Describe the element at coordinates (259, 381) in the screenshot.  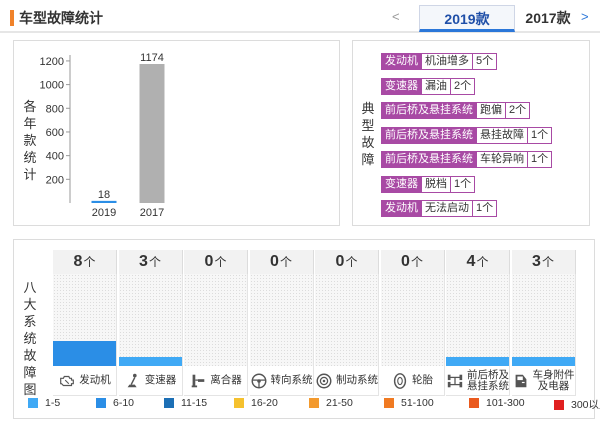
I see `steering-wheel-icon` at that location.